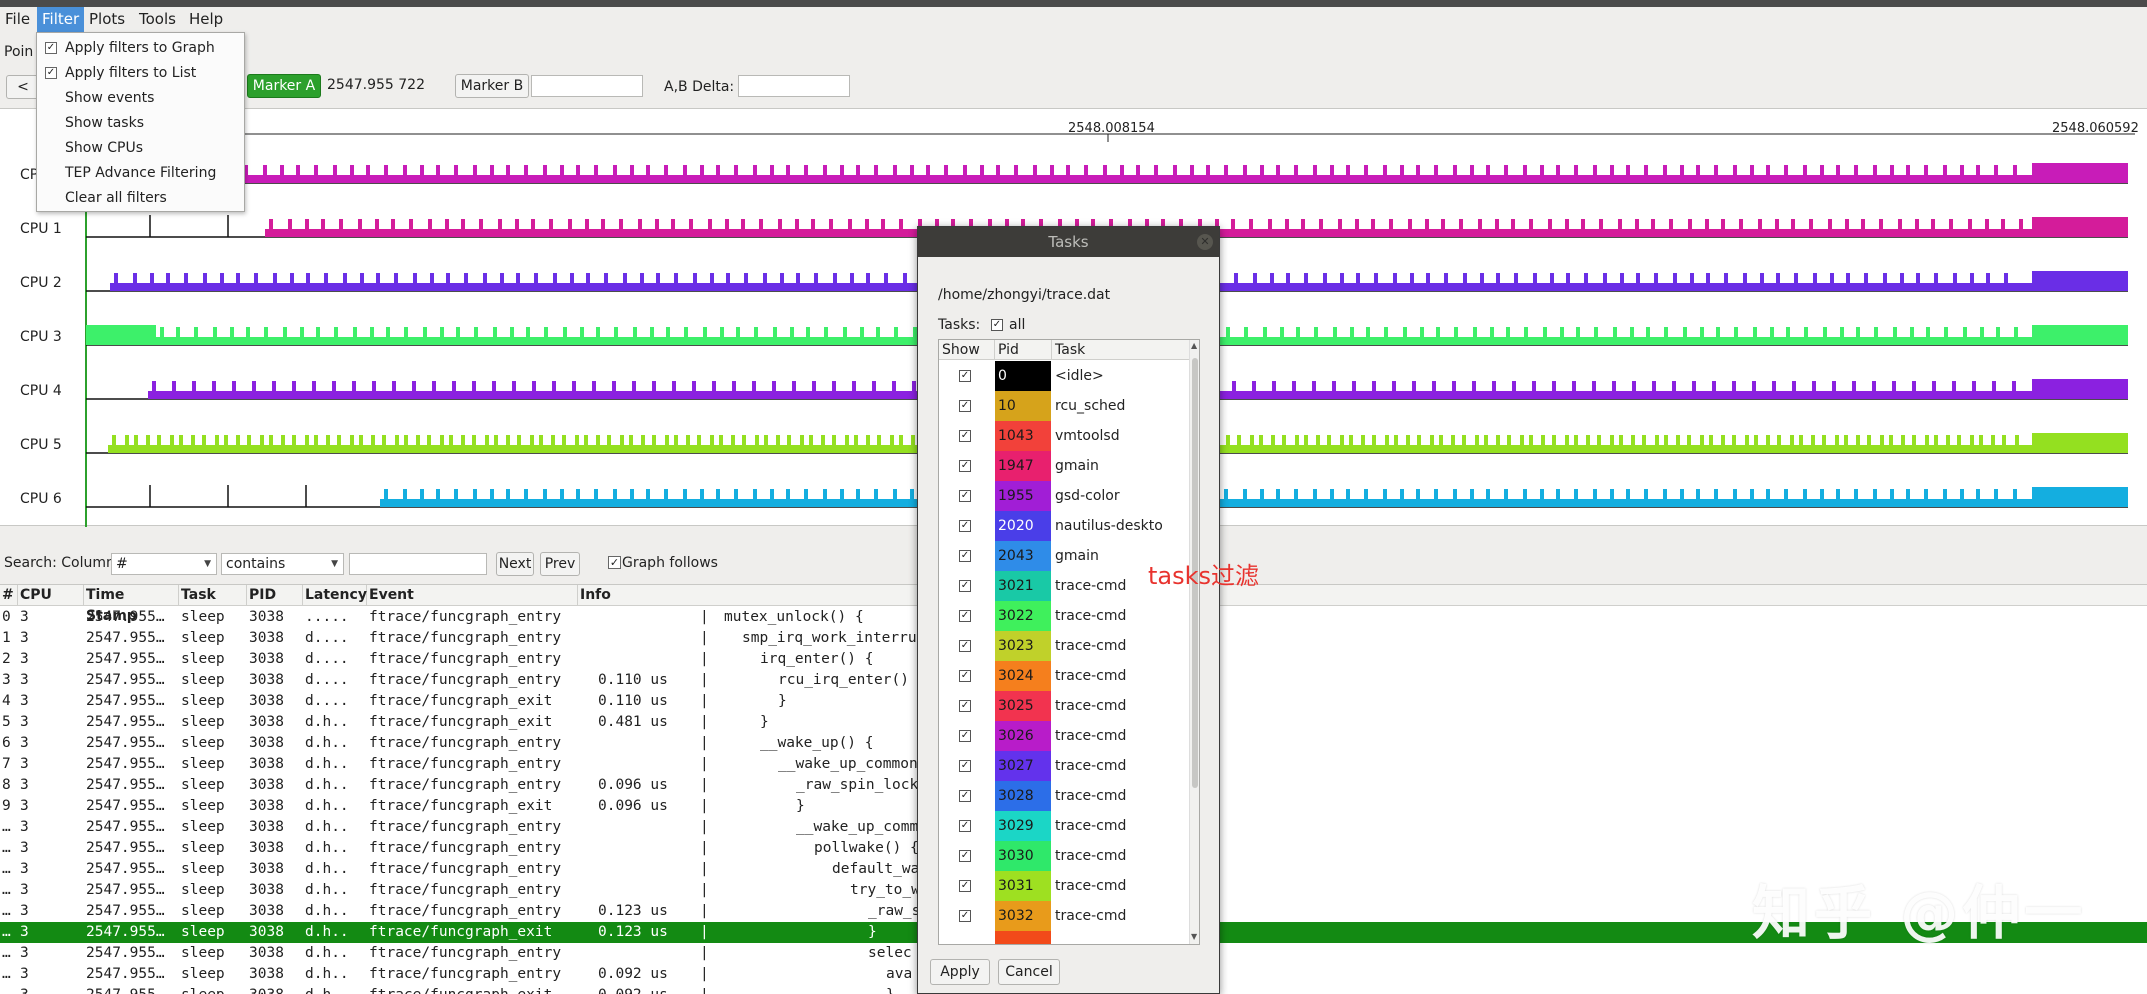 The image size is (2147, 994). I want to click on task-row: ✓ 3031 trace-cmd, so click(1064, 886).